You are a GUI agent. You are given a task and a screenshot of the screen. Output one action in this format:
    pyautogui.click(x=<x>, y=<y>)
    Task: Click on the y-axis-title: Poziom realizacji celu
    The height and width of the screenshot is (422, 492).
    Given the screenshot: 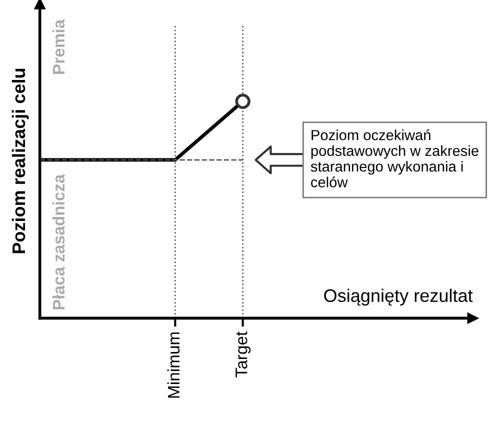 What is the action you would take?
    pyautogui.click(x=20, y=161)
    